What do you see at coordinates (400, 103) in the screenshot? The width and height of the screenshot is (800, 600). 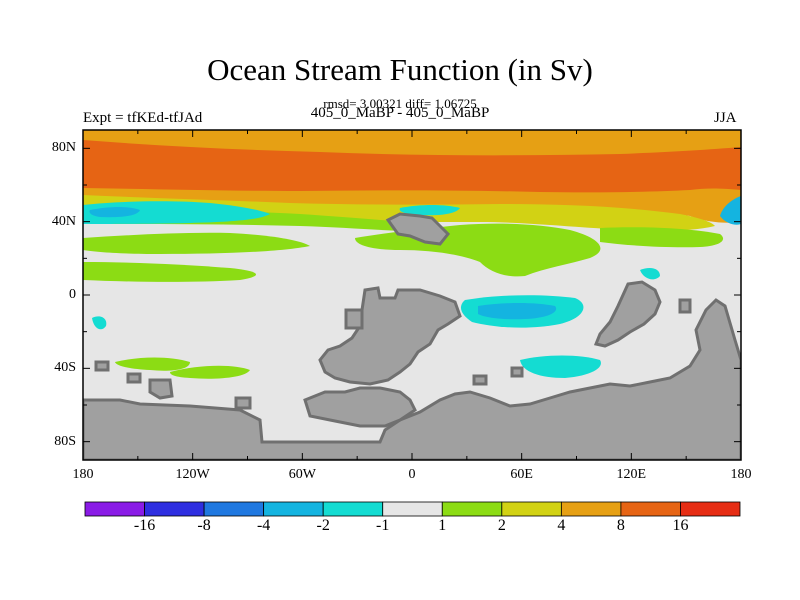 I see `rmsd-diff-stats: rmsd= 3.00321 diff= 1.06725` at bounding box center [400, 103].